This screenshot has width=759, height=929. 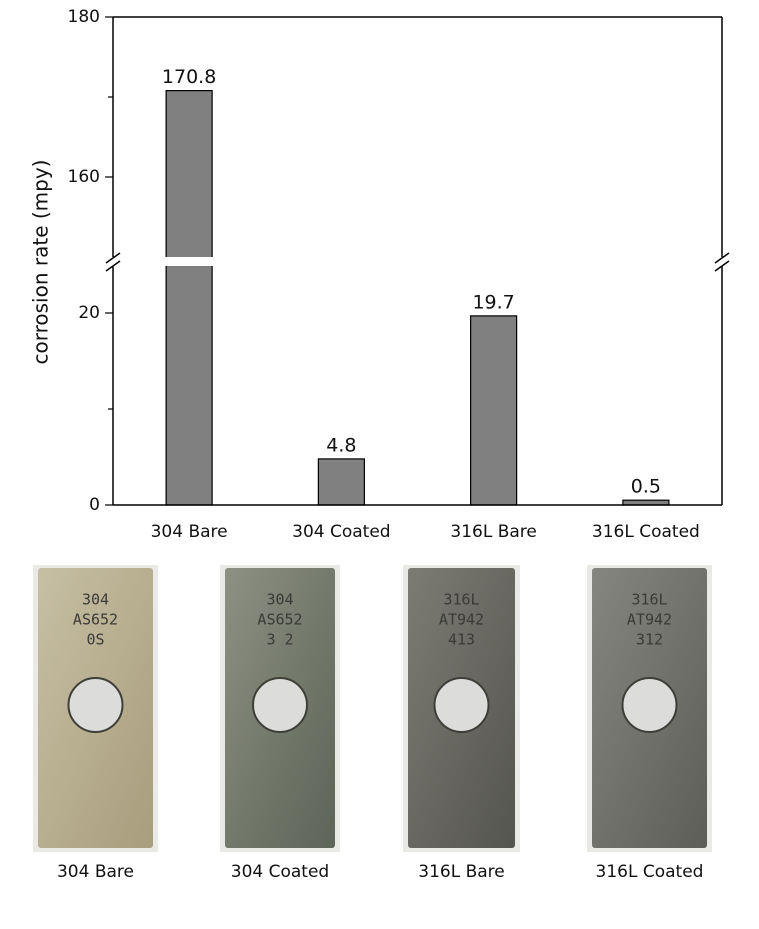 I want to click on value-label: 0.5, so click(x=646, y=487).